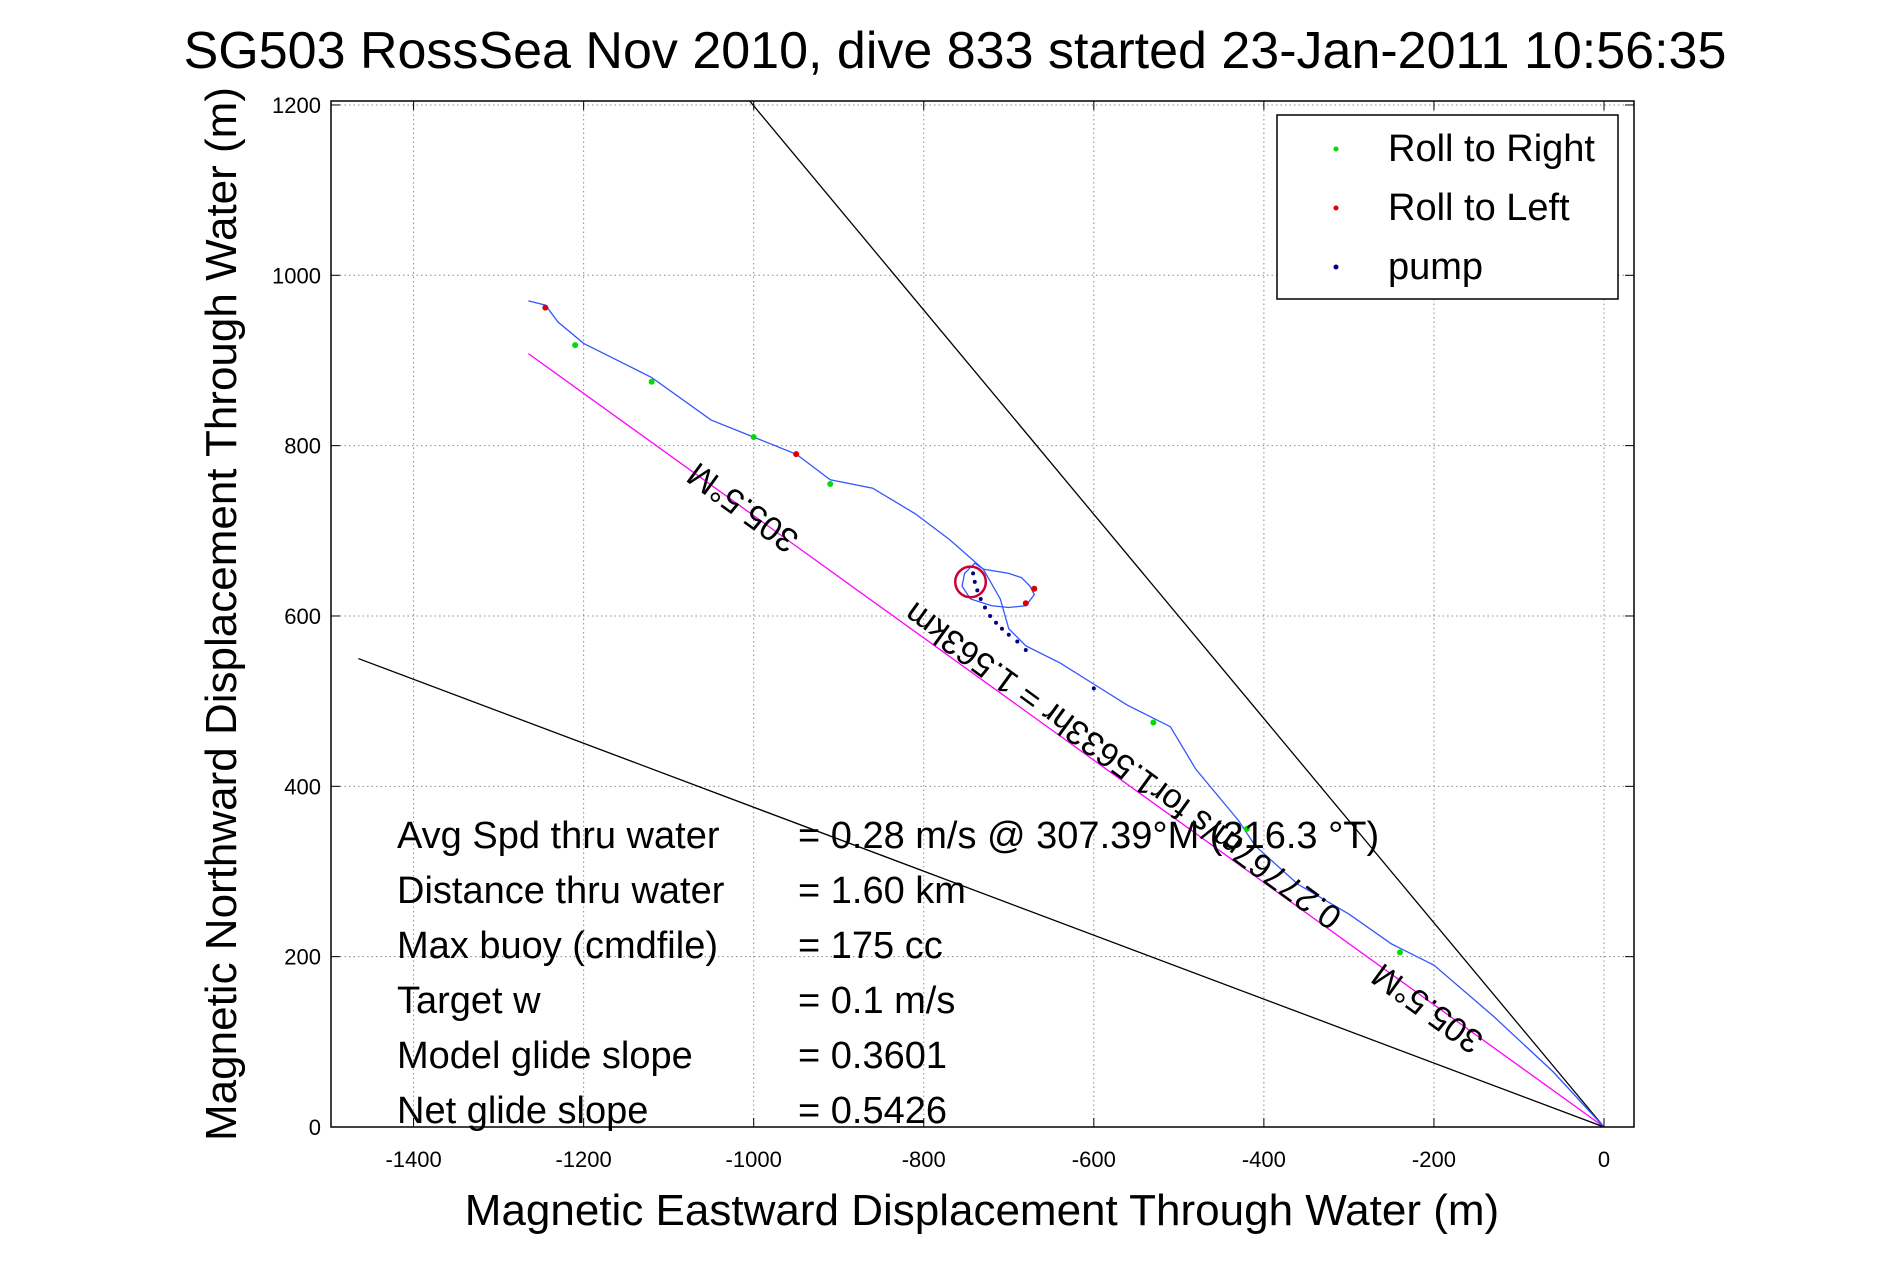  What do you see at coordinates (1604, 1159) in the screenshot?
I see `x-tick-label: 0` at bounding box center [1604, 1159].